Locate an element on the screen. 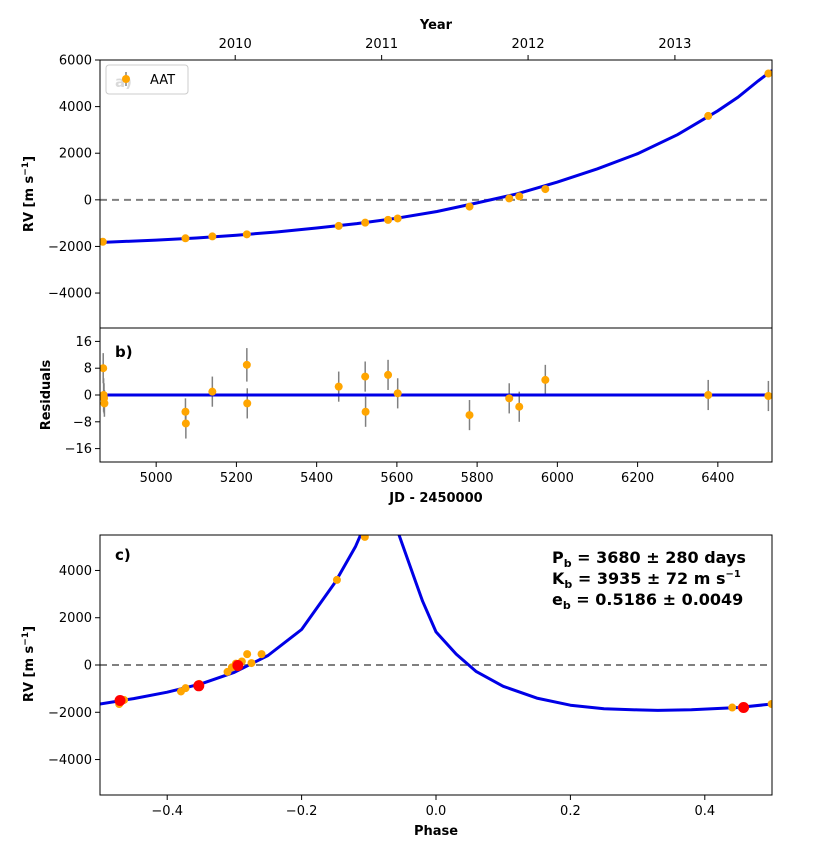 The height and width of the screenshot is (854, 830). panel-c-xlabel: Phase is located at coordinates (436, 831).